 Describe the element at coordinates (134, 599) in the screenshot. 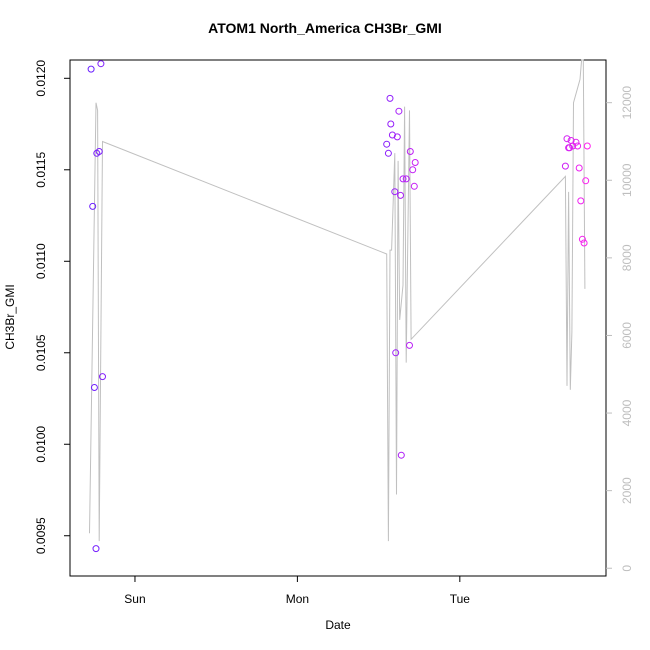

I see `x-tick-label: Sun` at that location.